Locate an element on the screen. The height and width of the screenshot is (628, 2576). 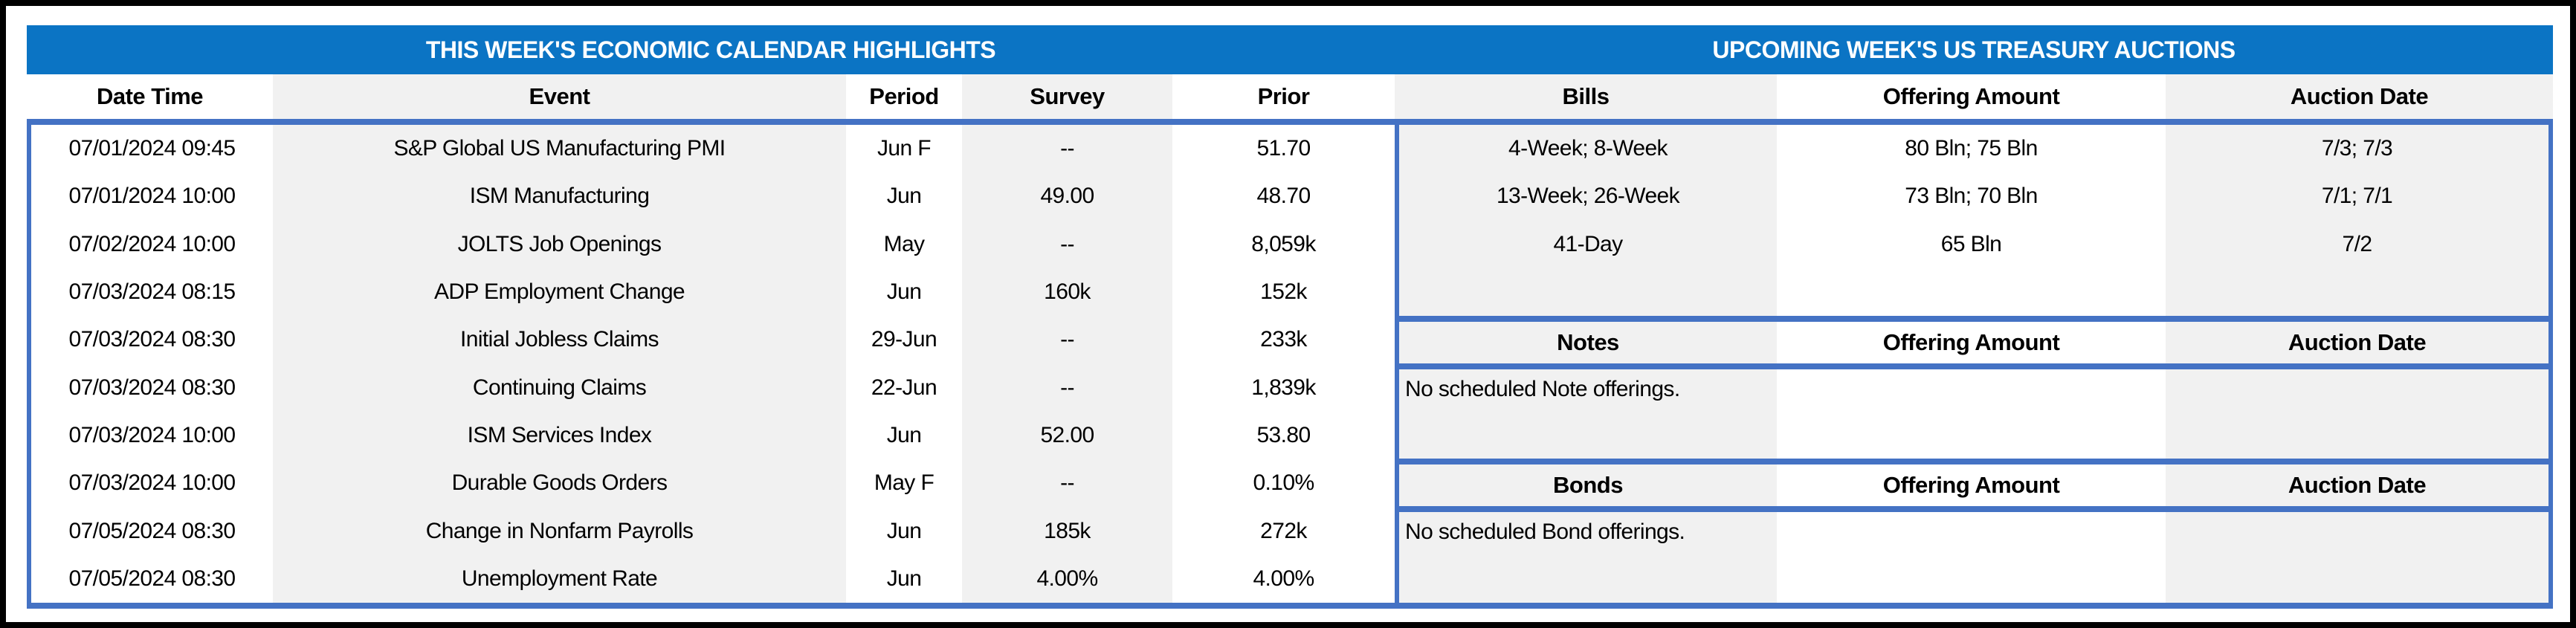
cell-survey: 49.00 is located at coordinates (1067, 197).